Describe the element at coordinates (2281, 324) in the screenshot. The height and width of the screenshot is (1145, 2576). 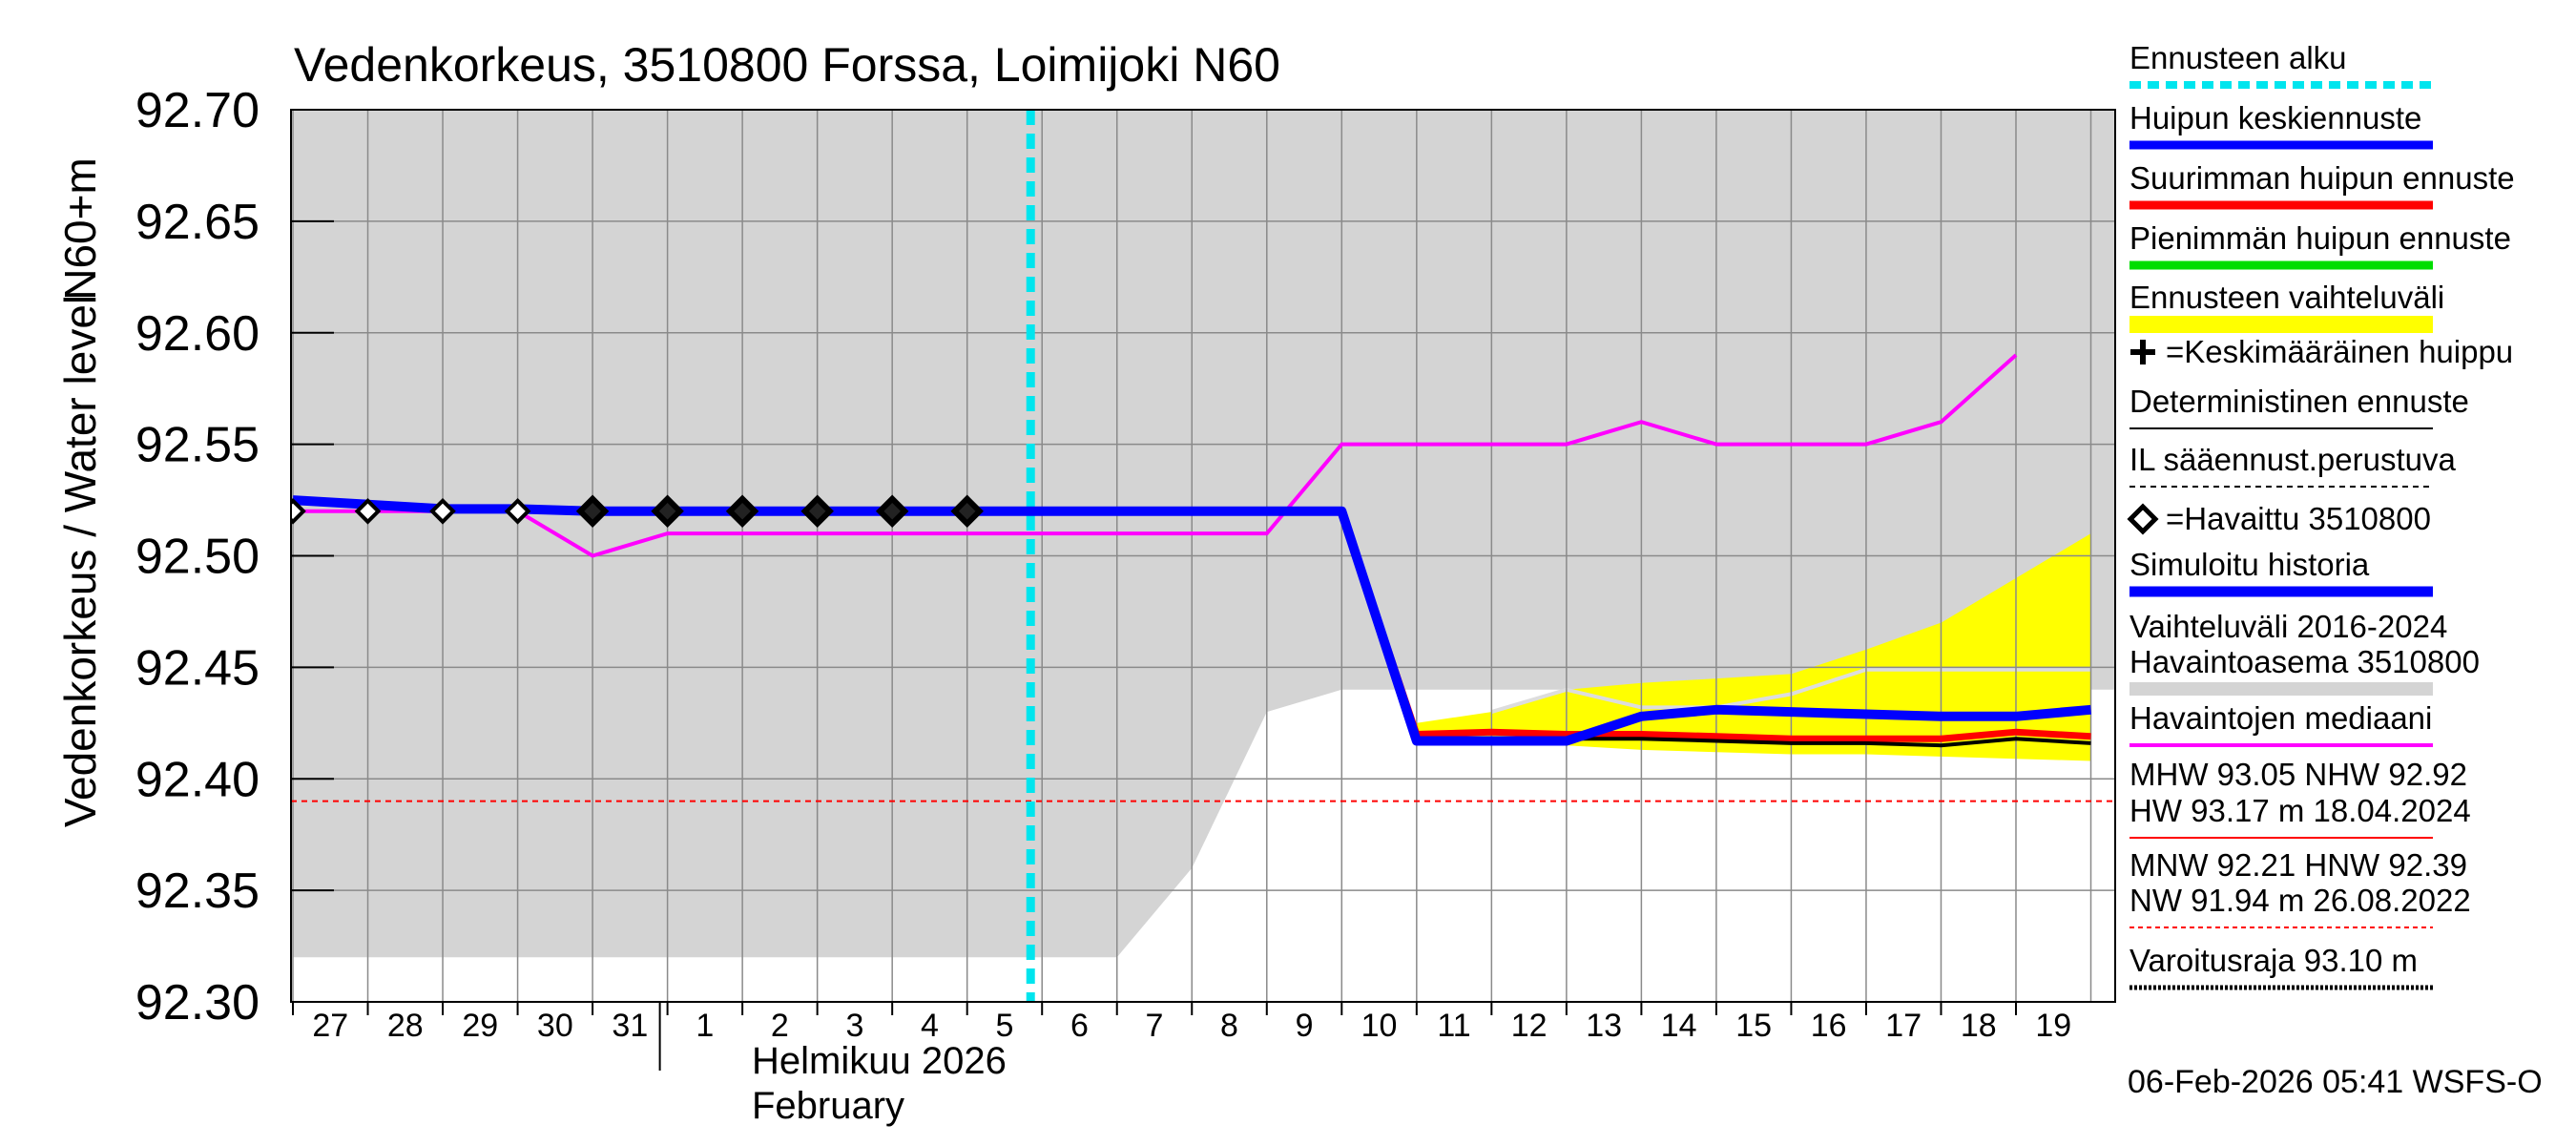
I see `legend-swatch-range` at that location.